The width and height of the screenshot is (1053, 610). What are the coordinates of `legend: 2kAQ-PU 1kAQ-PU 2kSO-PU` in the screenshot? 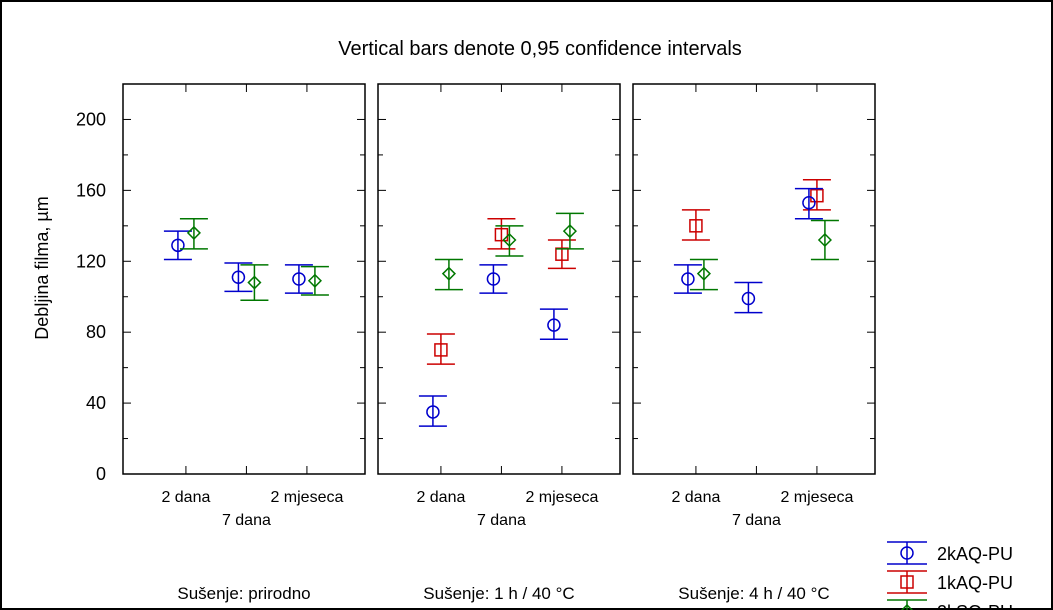 It's located at (950, 575).